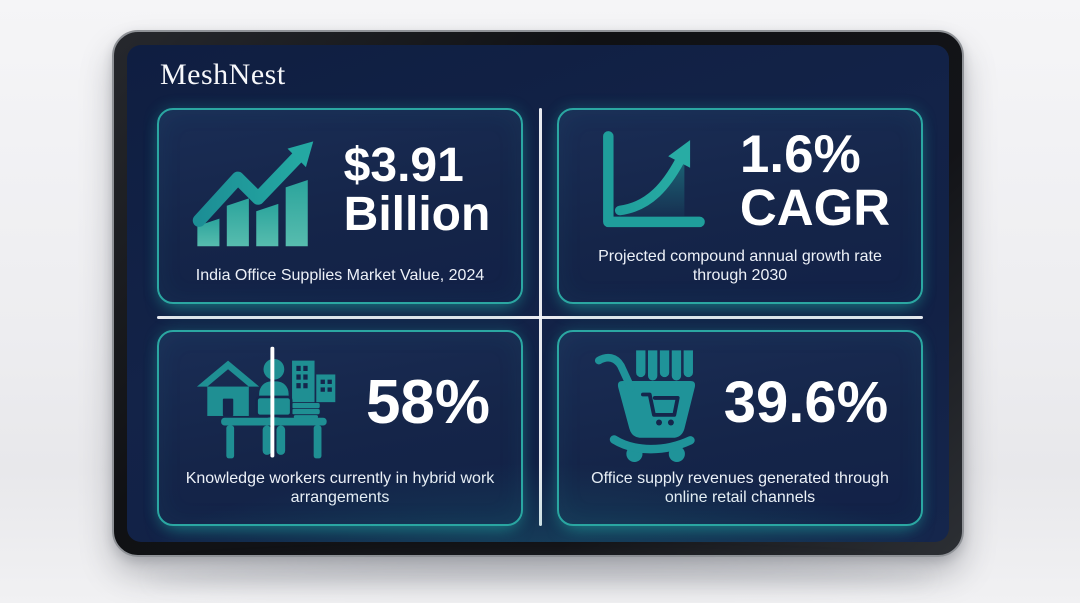  Describe the element at coordinates (259, 191) in the screenshot. I see `bar-chart-growth-icon` at that location.